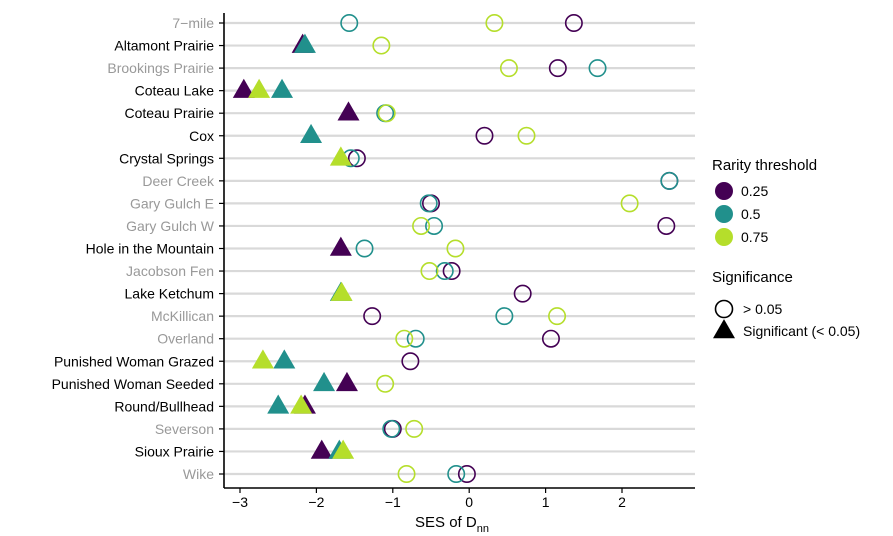 This screenshot has width=893, height=536. Describe the element at coordinates (175, 91) in the screenshot. I see `y-tick-label: Coteau Lake` at that location.